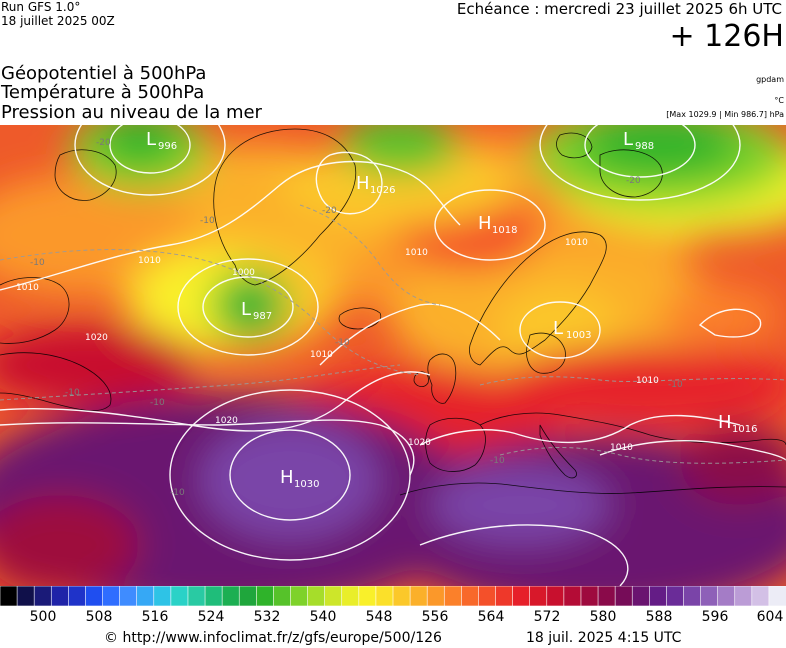 The width and height of the screenshot is (786, 648). What do you see at coordinates (603, 617) in the screenshot?
I see `colorbar-tick: 580` at bounding box center [603, 617].